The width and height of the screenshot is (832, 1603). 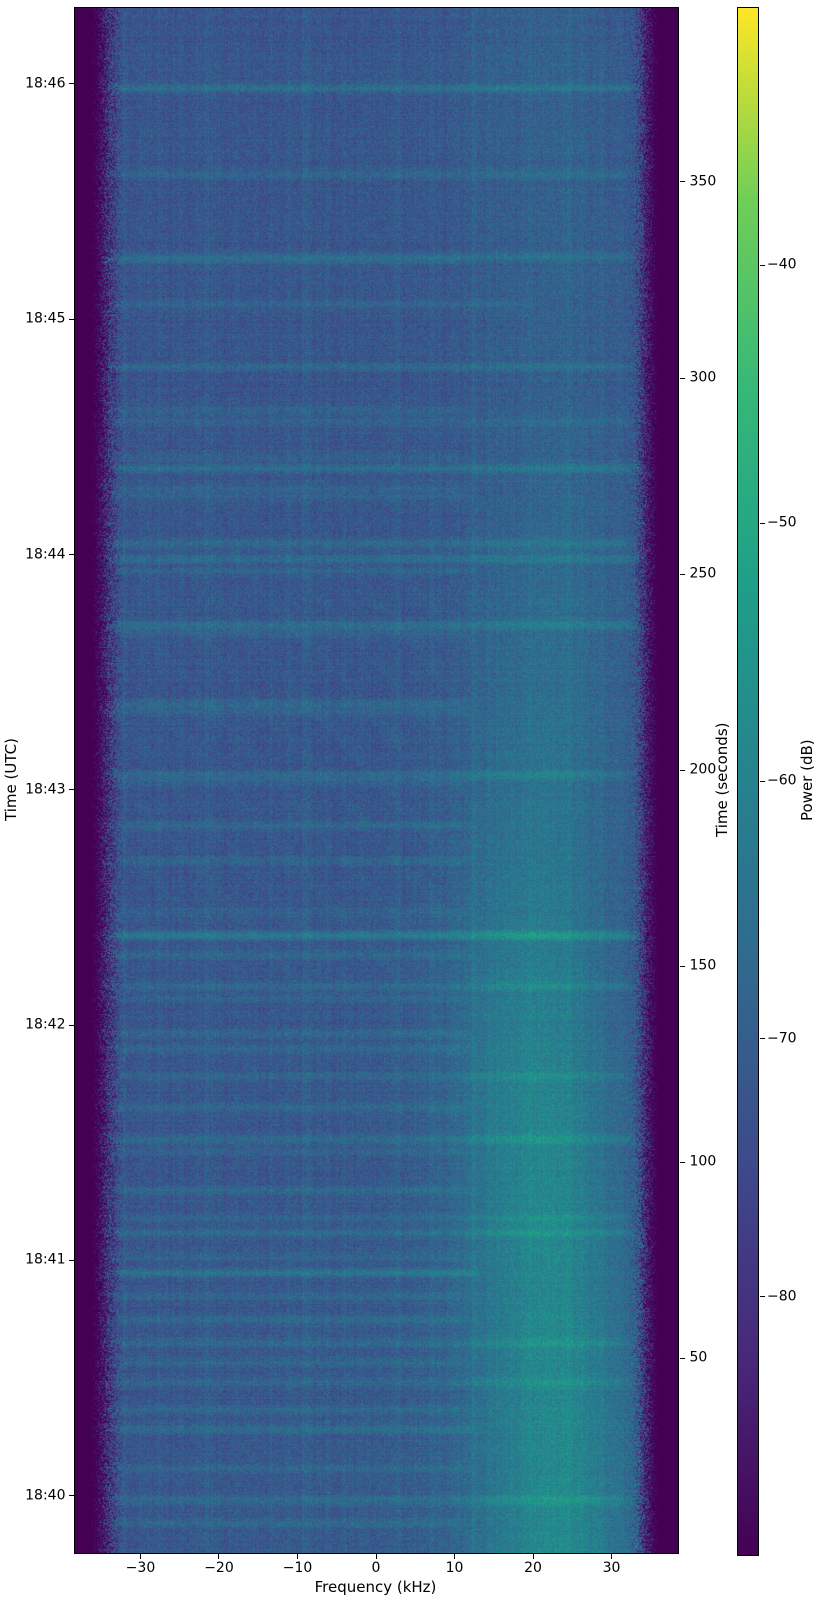 What do you see at coordinates (533, 1567) in the screenshot?
I see `x-tick-label: 20` at bounding box center [533, 1567].